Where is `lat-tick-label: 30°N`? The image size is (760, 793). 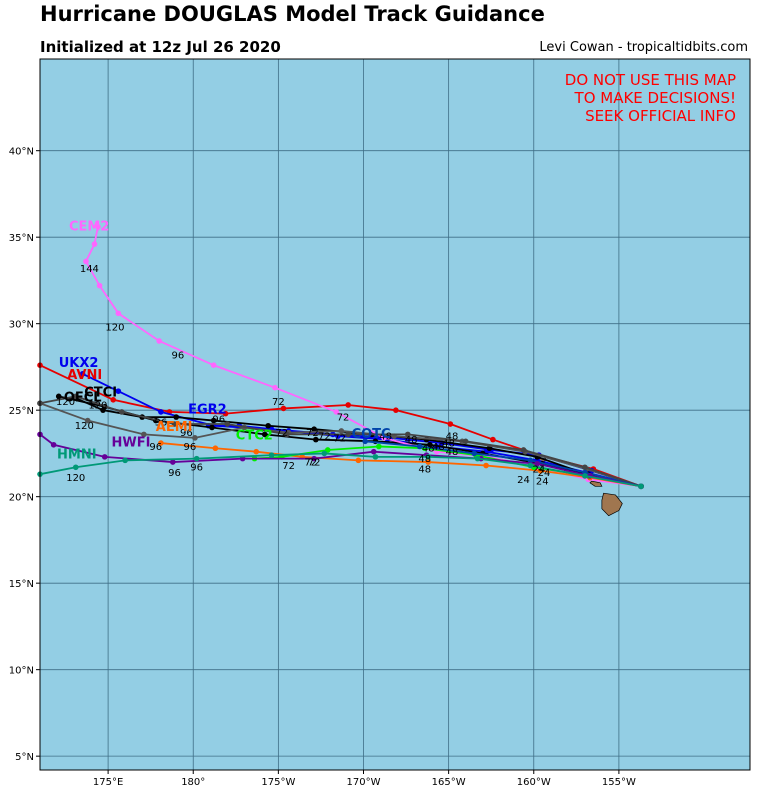 lat-tick-label: 30°N is located at coordinates (21, 325).